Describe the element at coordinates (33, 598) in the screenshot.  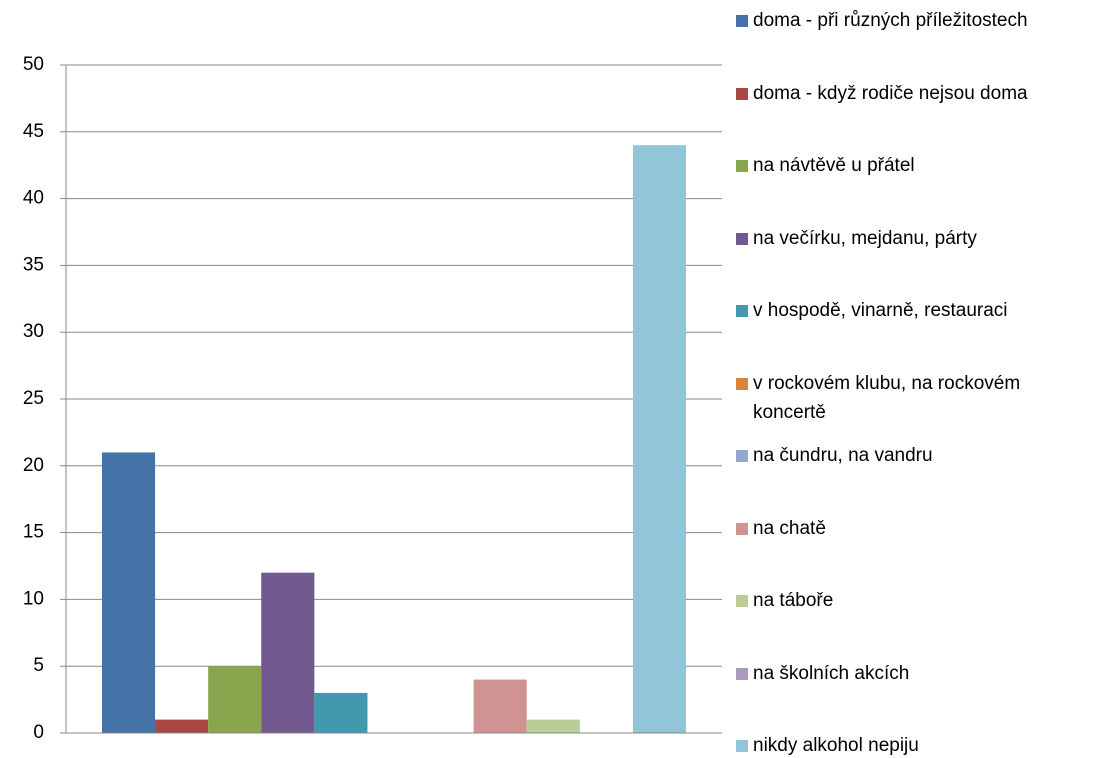
I see `y-tick-label: 10` at that location.